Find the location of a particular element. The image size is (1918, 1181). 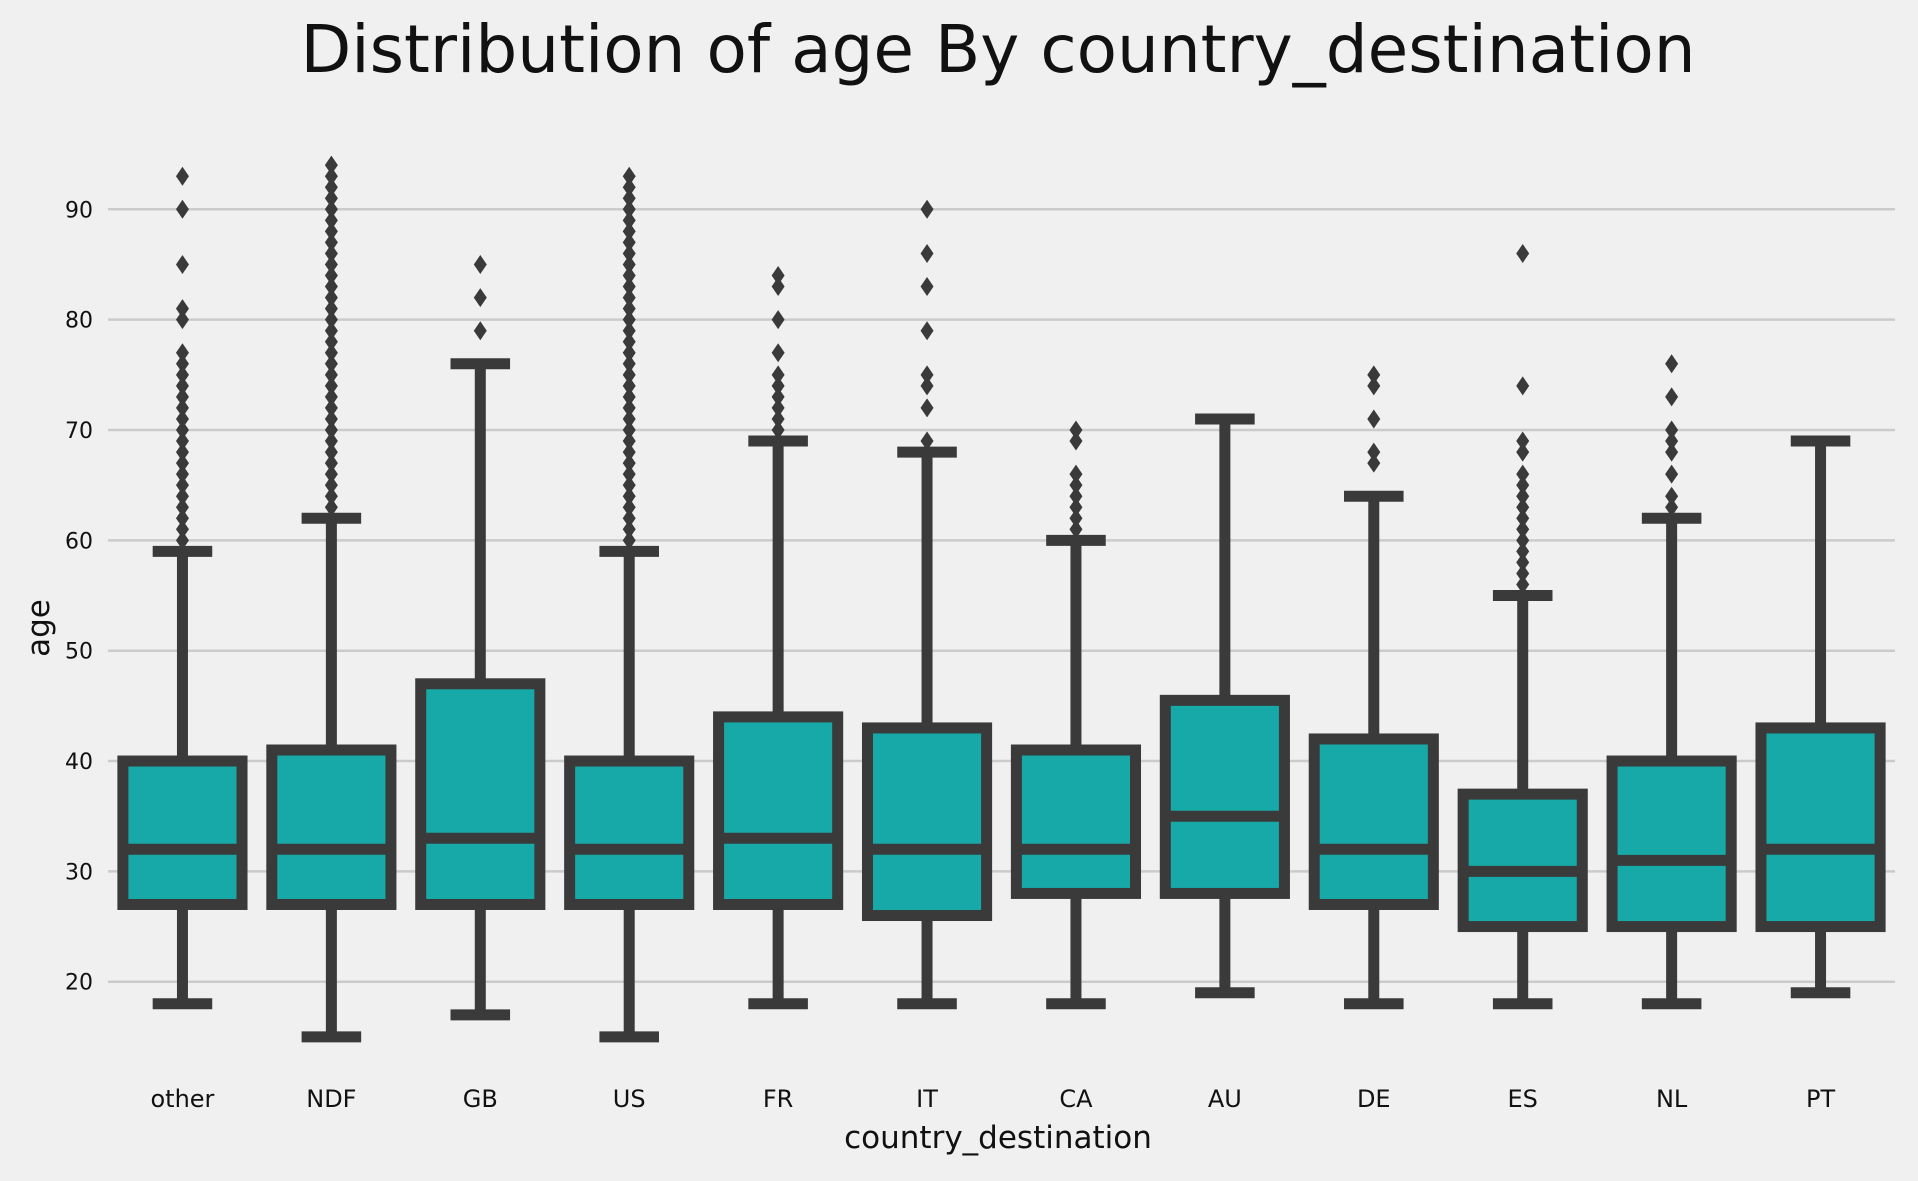

box-group-ndf is located at coordinates (331, 599).